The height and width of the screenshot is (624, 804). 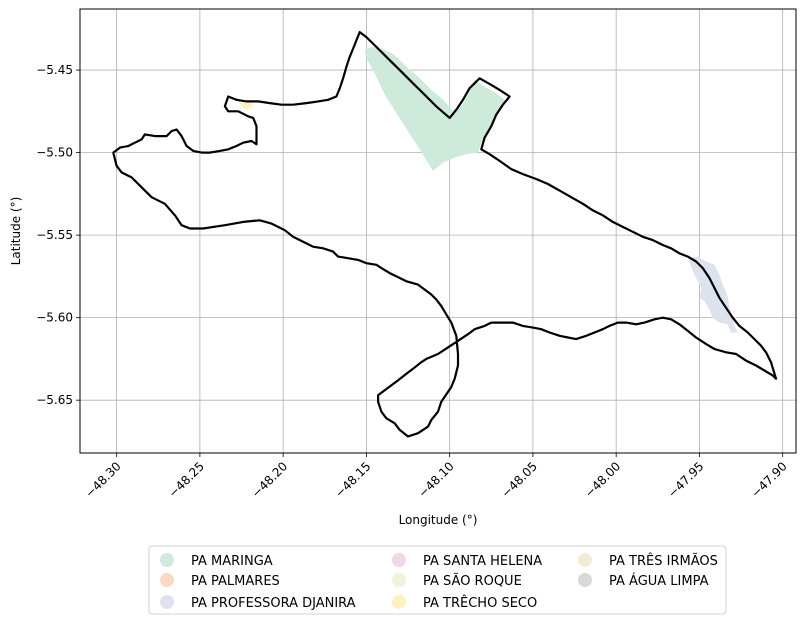 I want to click on x-tick-label: −48.20, so click(x=269, y=479).